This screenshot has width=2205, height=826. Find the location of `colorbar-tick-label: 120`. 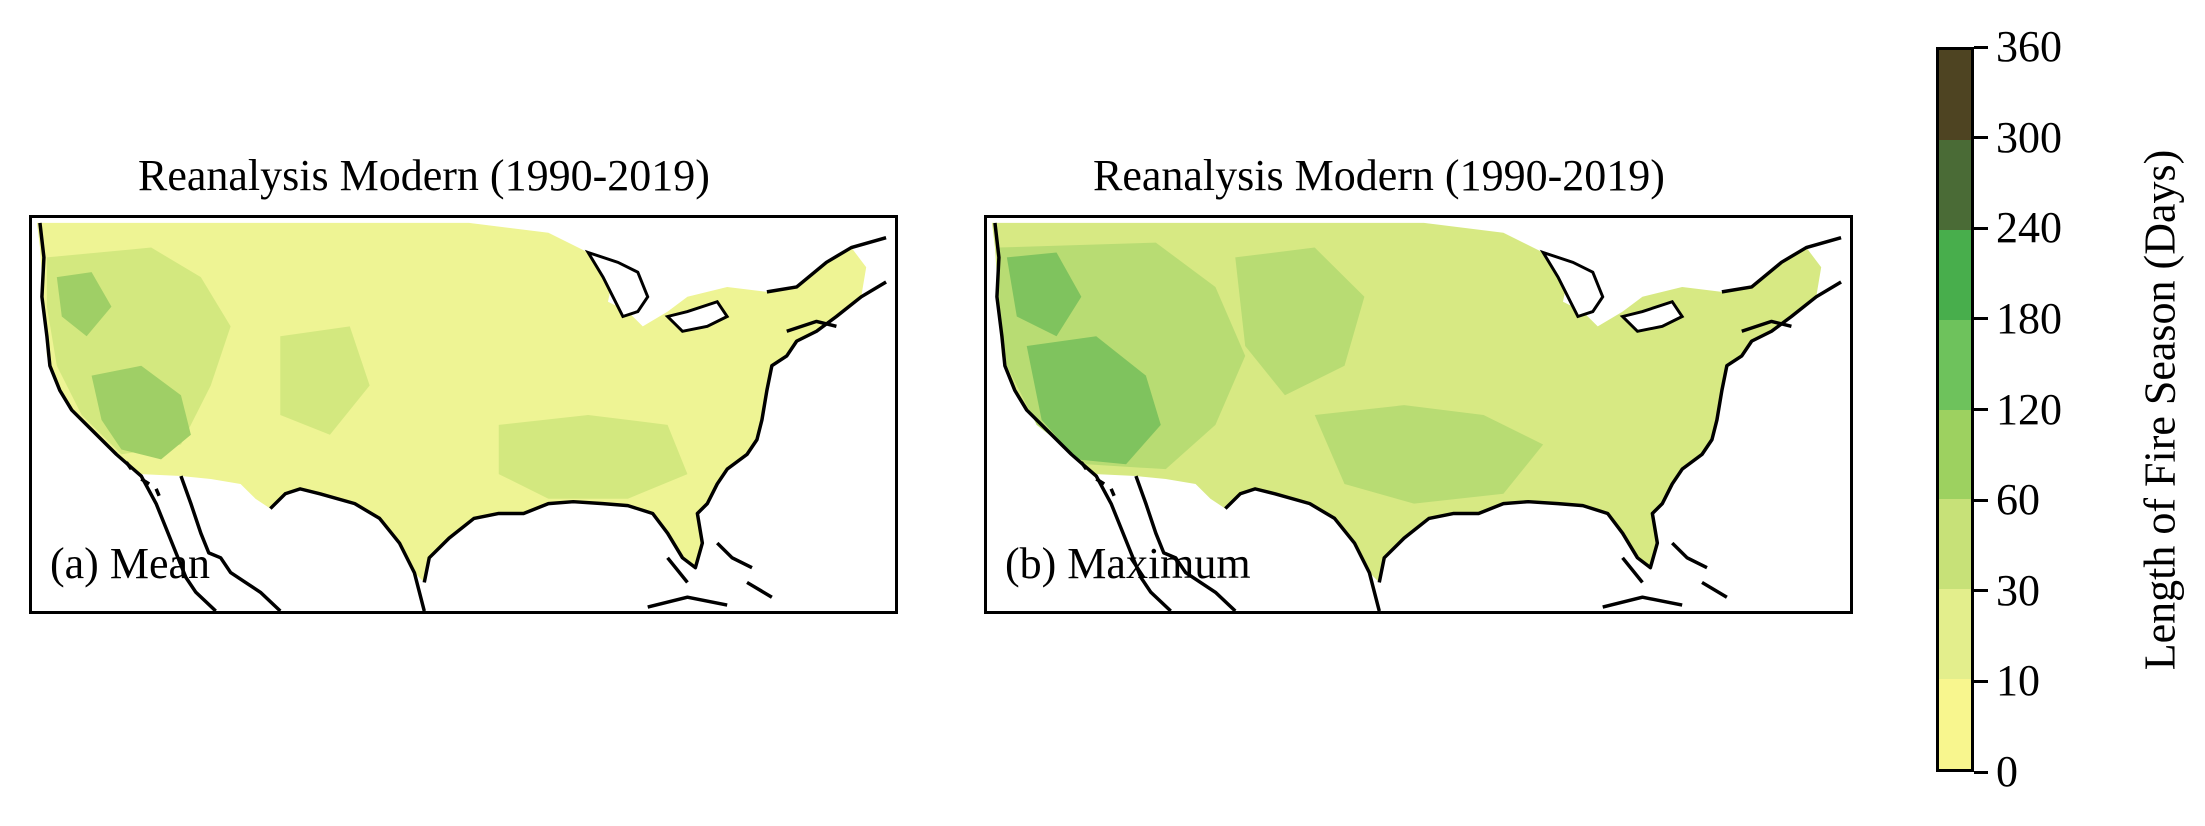

colorbar-tick-label: 120 is located at coordinates (2029, 409).